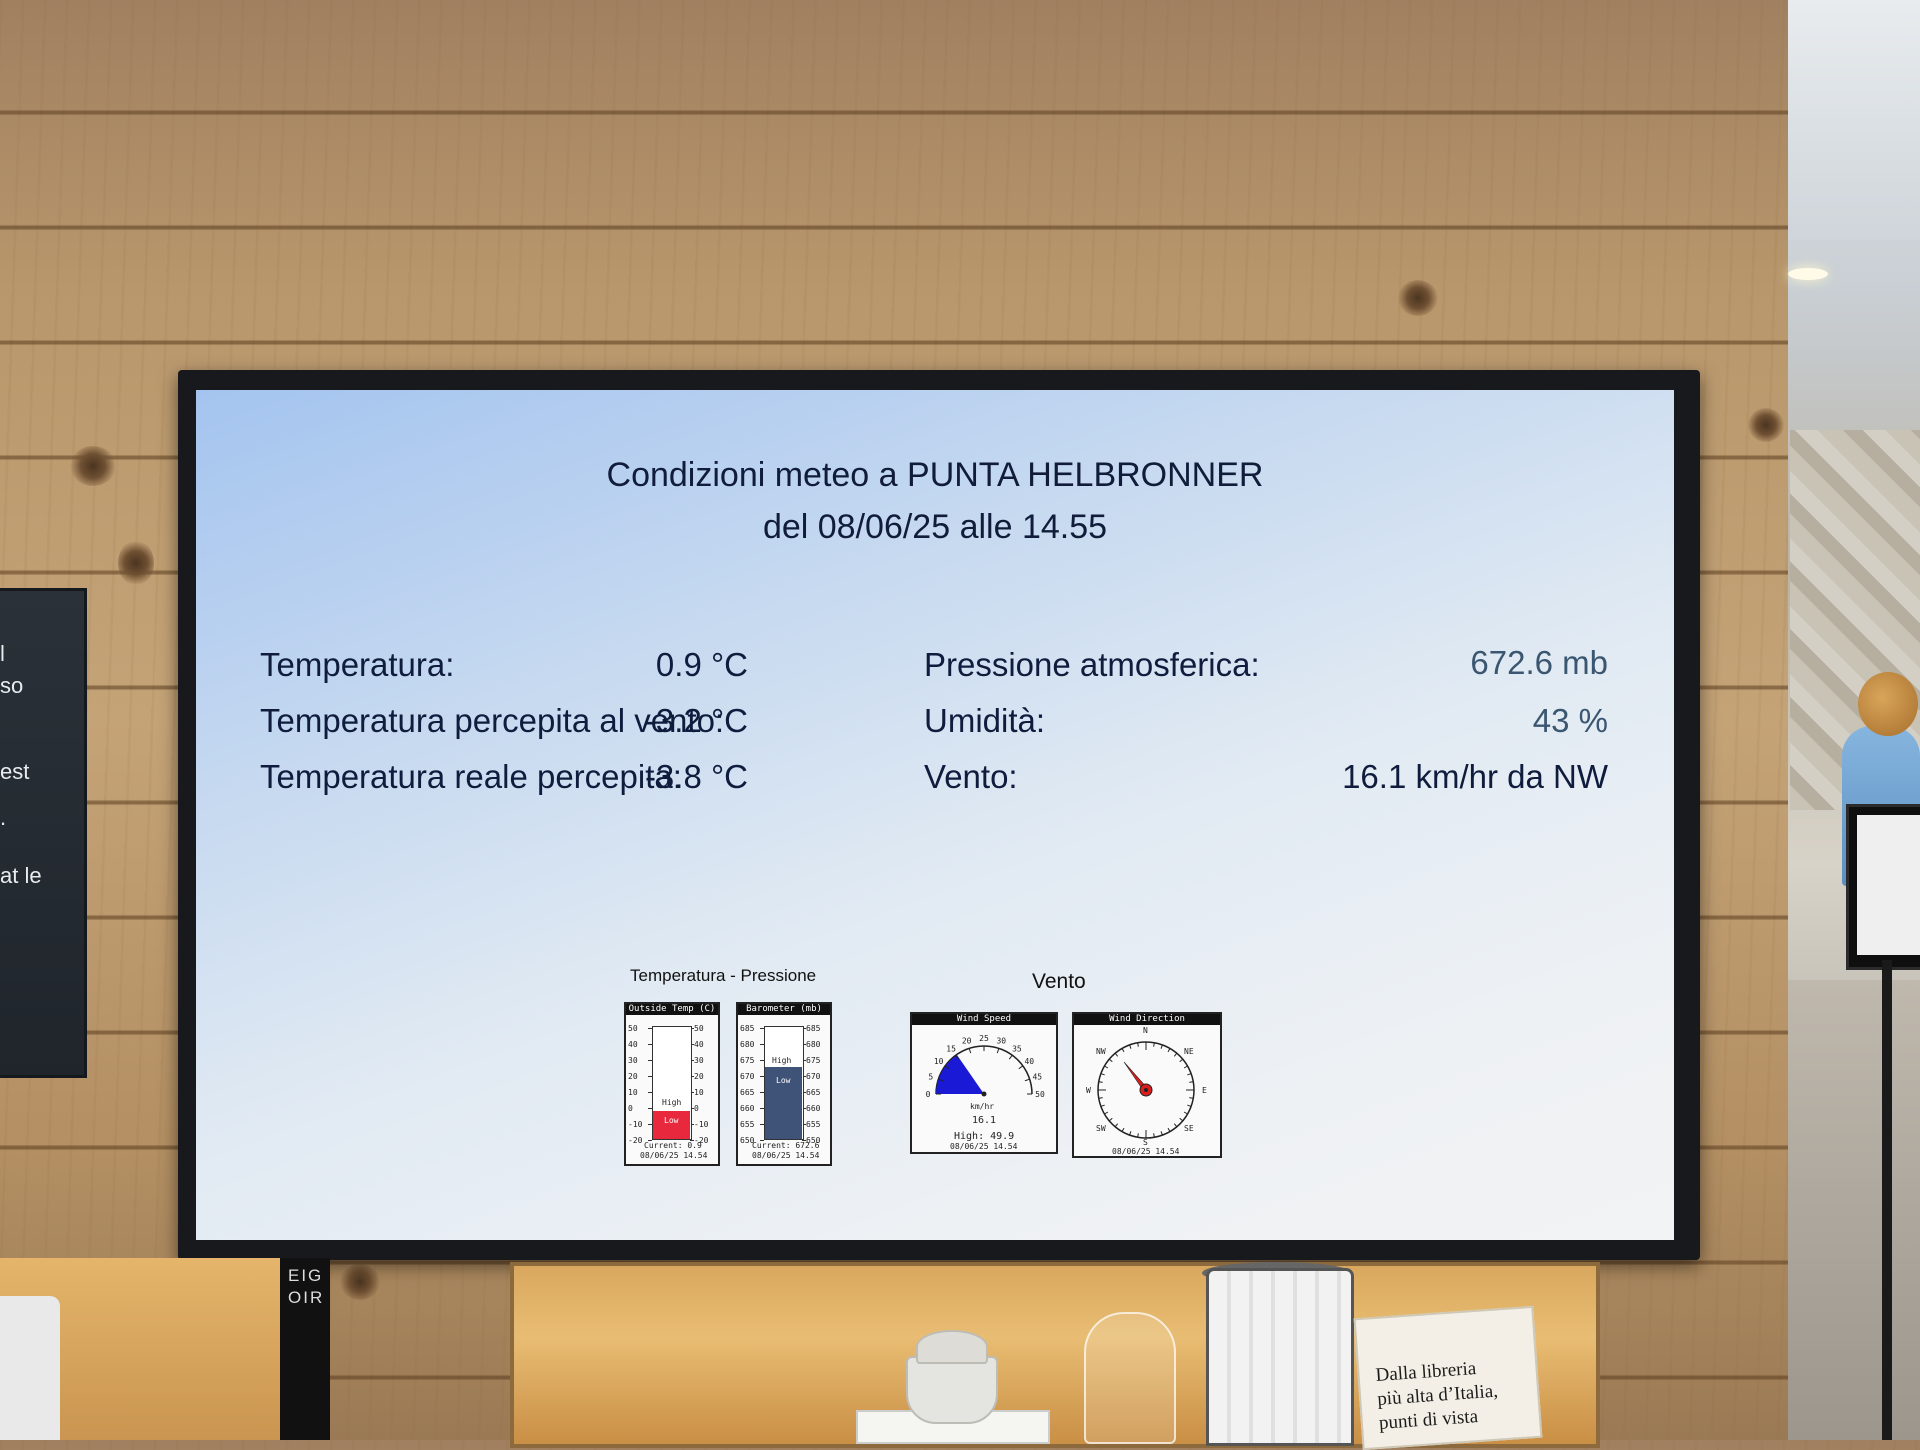 This screenshot has width=1920, height=1450. Describe the element at coordinates (939, 1061) in the screenshot. I see `dial-tick-label: 10` at that location.